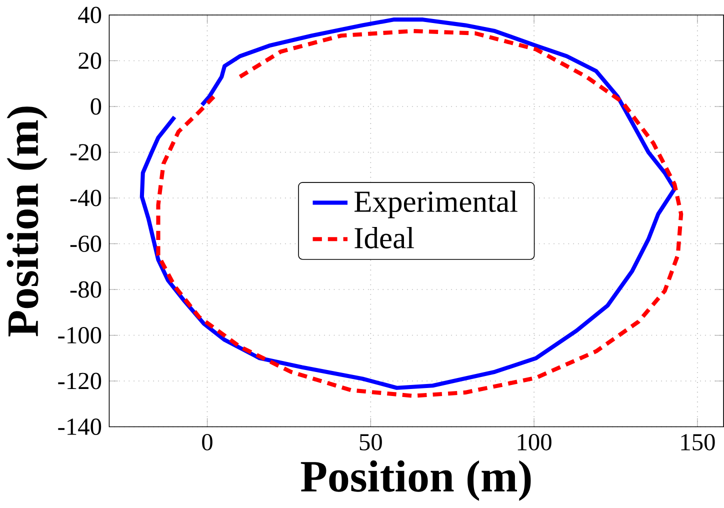 This screenshot has width=724, height=508. I want to click on y-tick-label: 40, so click(90, 15).